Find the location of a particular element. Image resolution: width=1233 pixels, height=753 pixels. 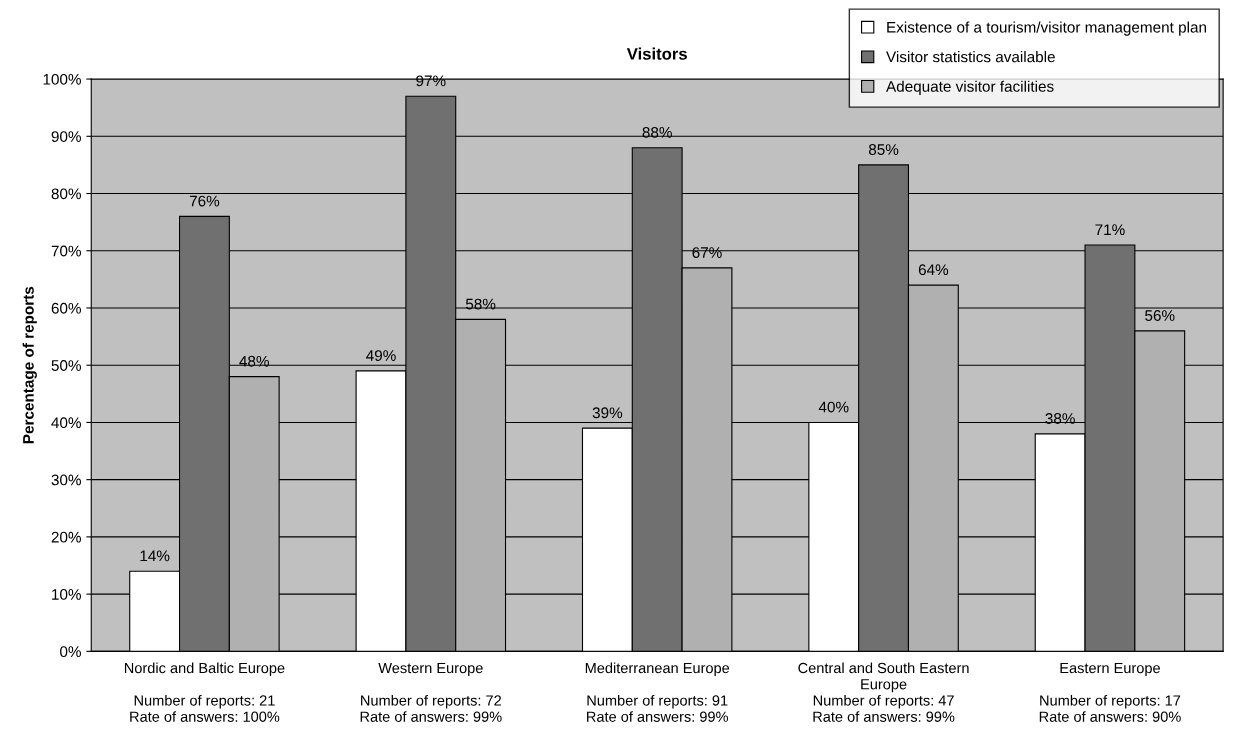

y-tick-label: 0% is located at coordinates (70, 652).